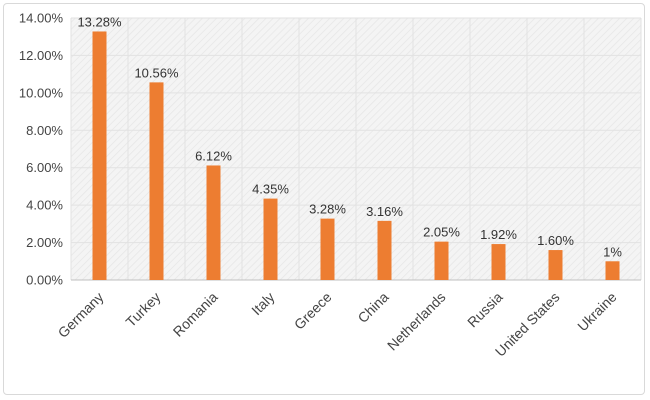 Image resolution: width=650 pixels, height=400 pixels. What do you see at coordinates (270, 189) in the screenshot?
I see `data-label: 4.35%` at bounding box center [270, 189].